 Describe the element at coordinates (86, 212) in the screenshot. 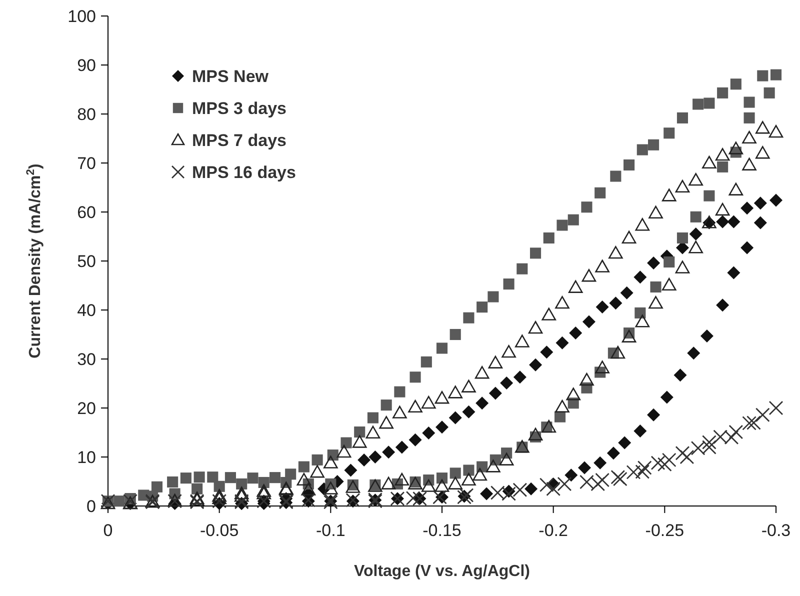

I see `y-tick-label: 60` at that location.